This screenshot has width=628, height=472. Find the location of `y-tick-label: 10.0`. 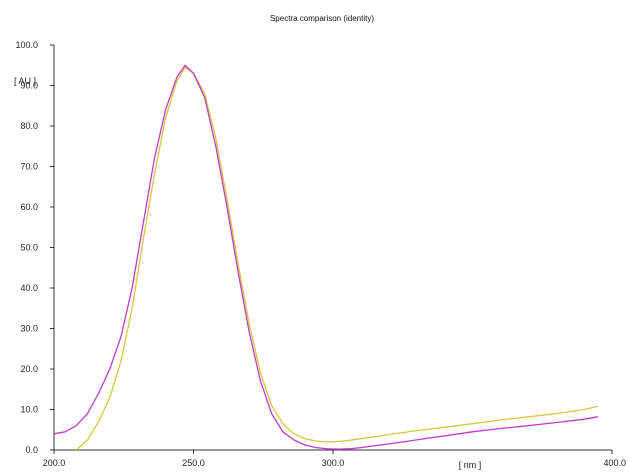

y-tick-label: 10.0 is located at coordinates (29, 410).